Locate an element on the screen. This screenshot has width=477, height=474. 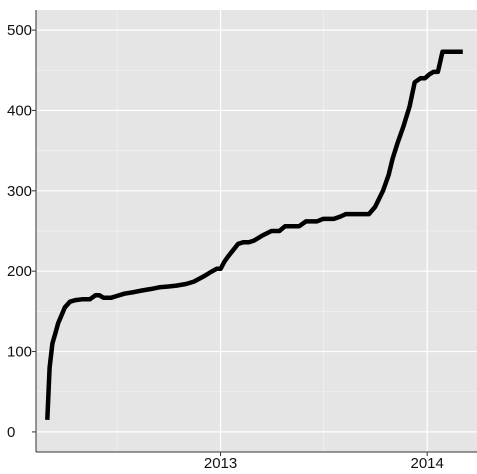
y-tick-label: 400 is located at coordinates (19, 110).